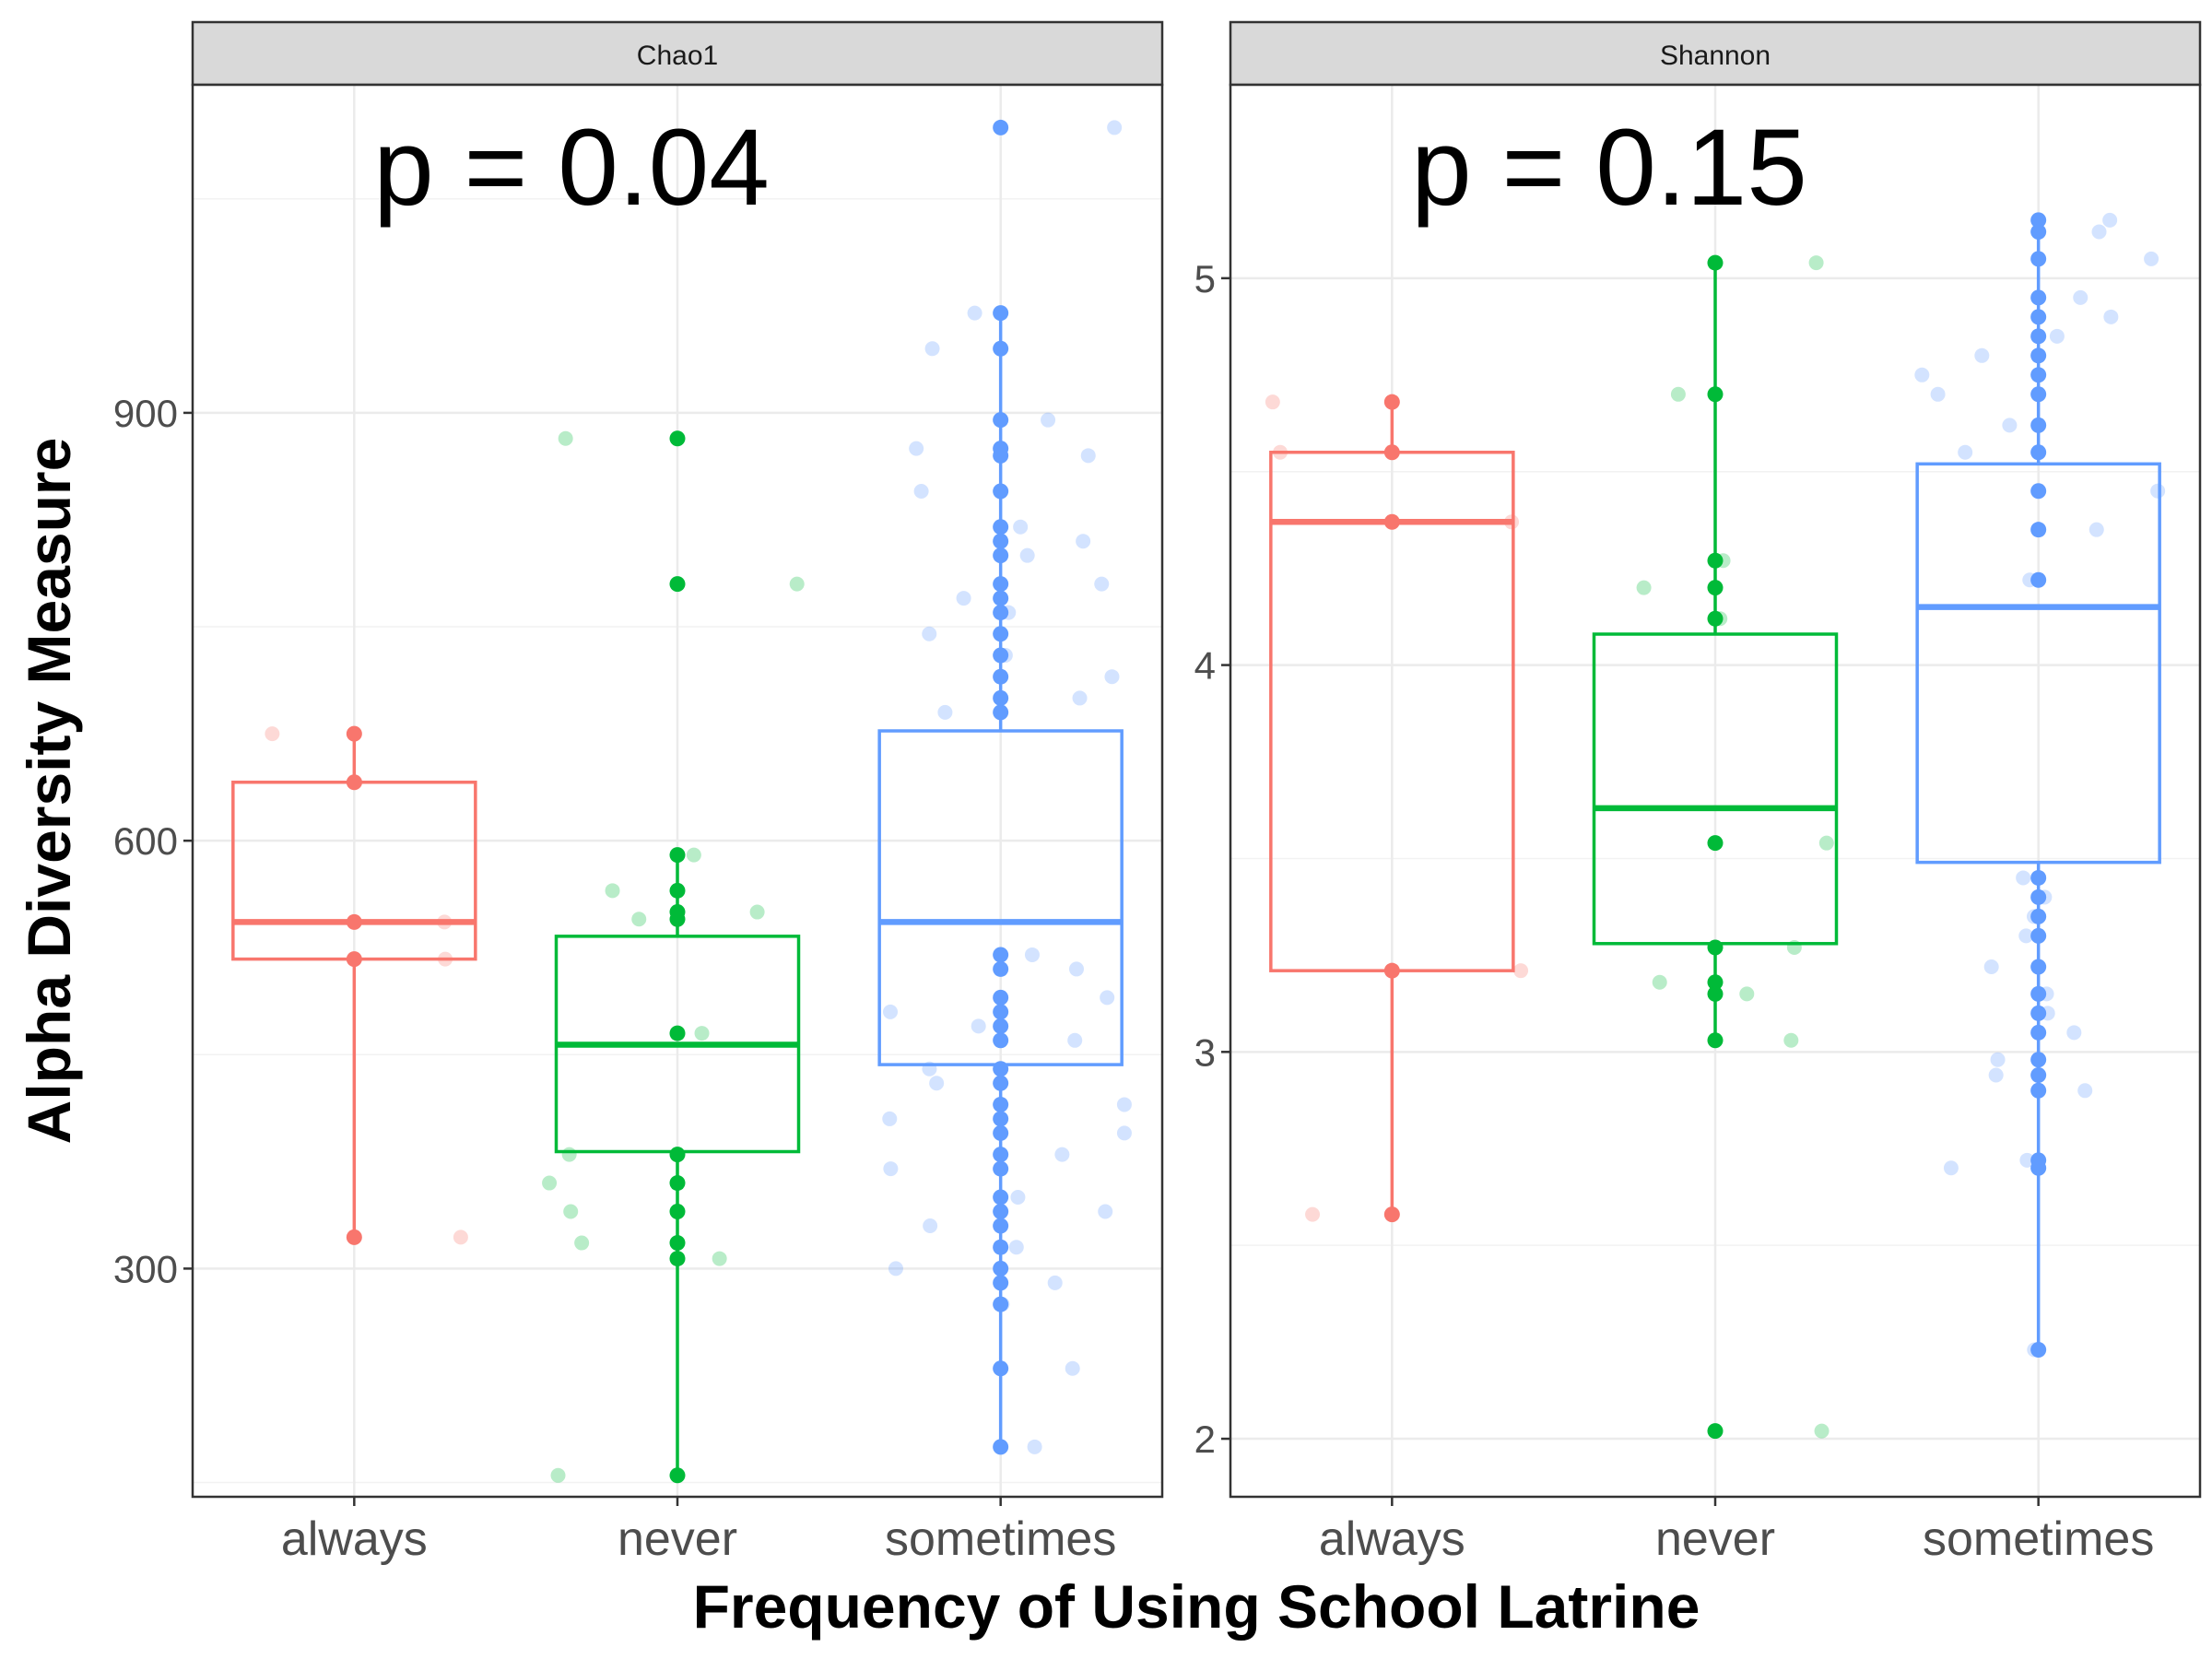  I want to click on outlier-point-never, so click(677, 584).